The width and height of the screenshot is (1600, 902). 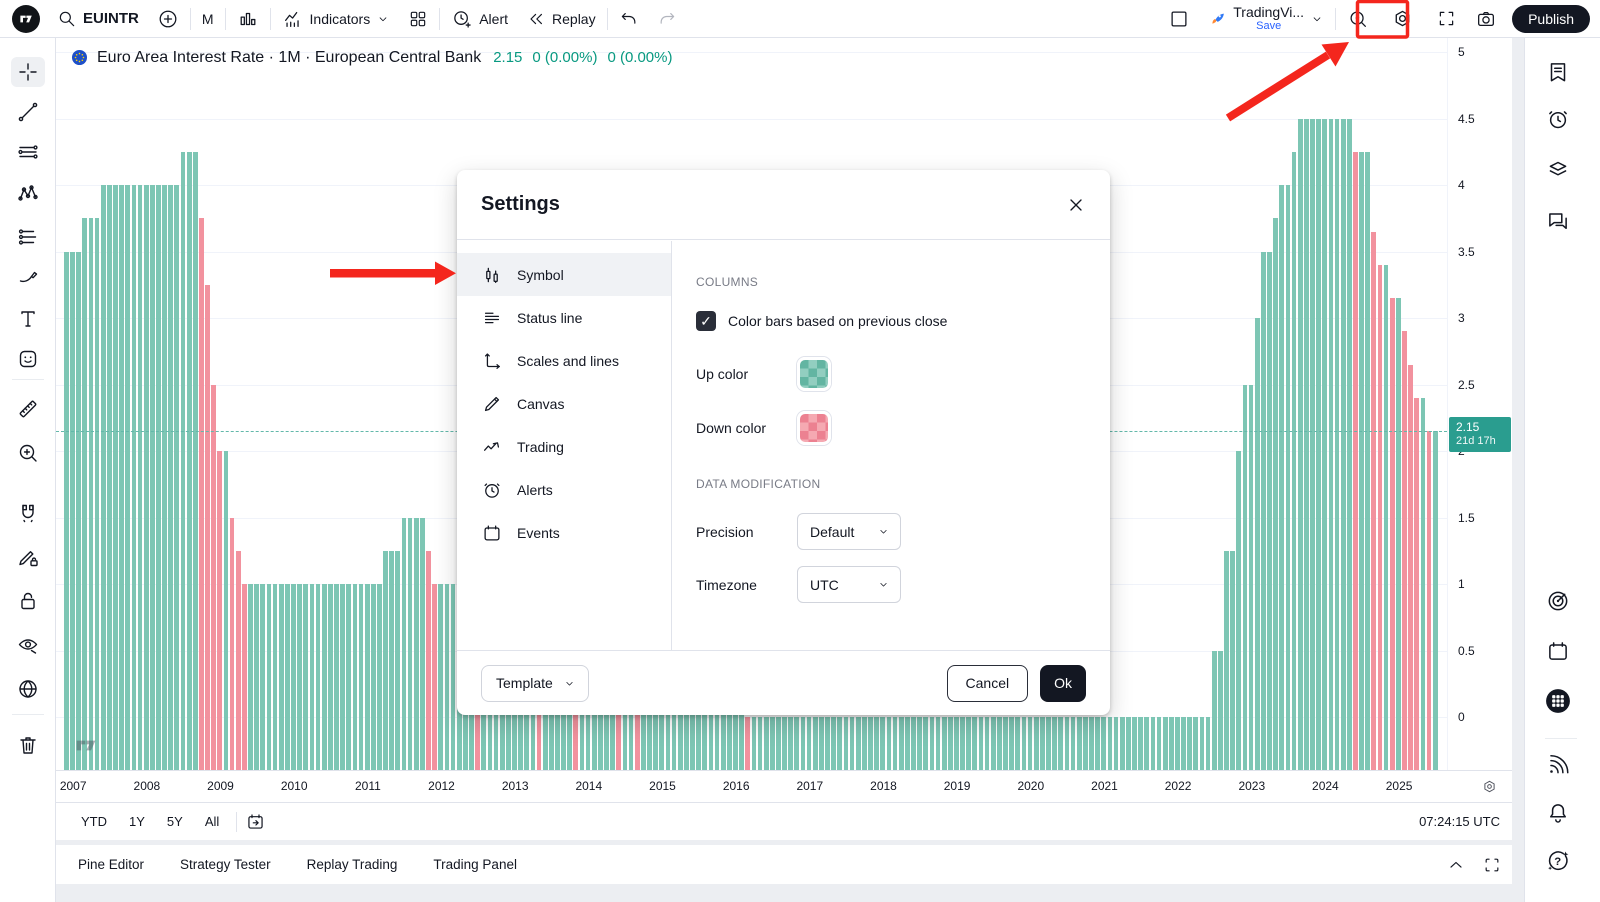 What do you see at coordinates (28, 745) in the screenshot?
I see `trash-tool` at bounding box center [28, 745].